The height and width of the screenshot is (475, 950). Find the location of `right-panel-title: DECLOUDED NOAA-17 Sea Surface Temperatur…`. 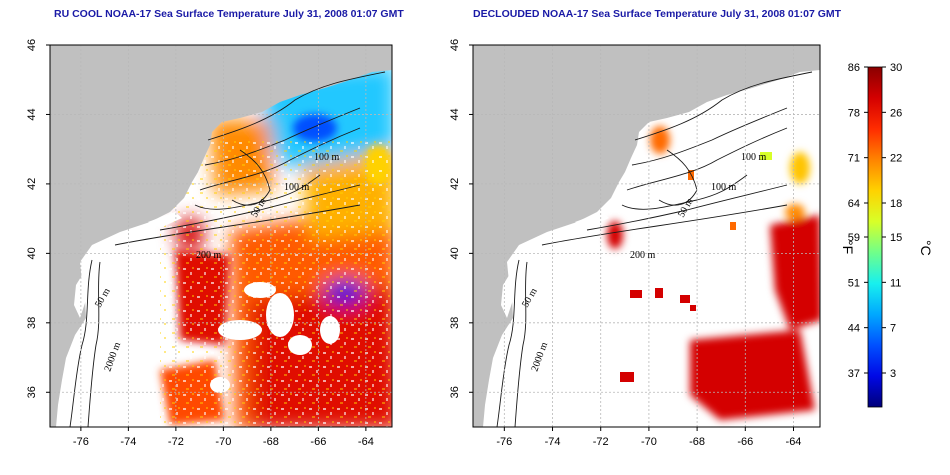

right-panel-title: DECLOUDED NOAA-17 Sea Surface Temperatur… is located at coordinates (657, 14).